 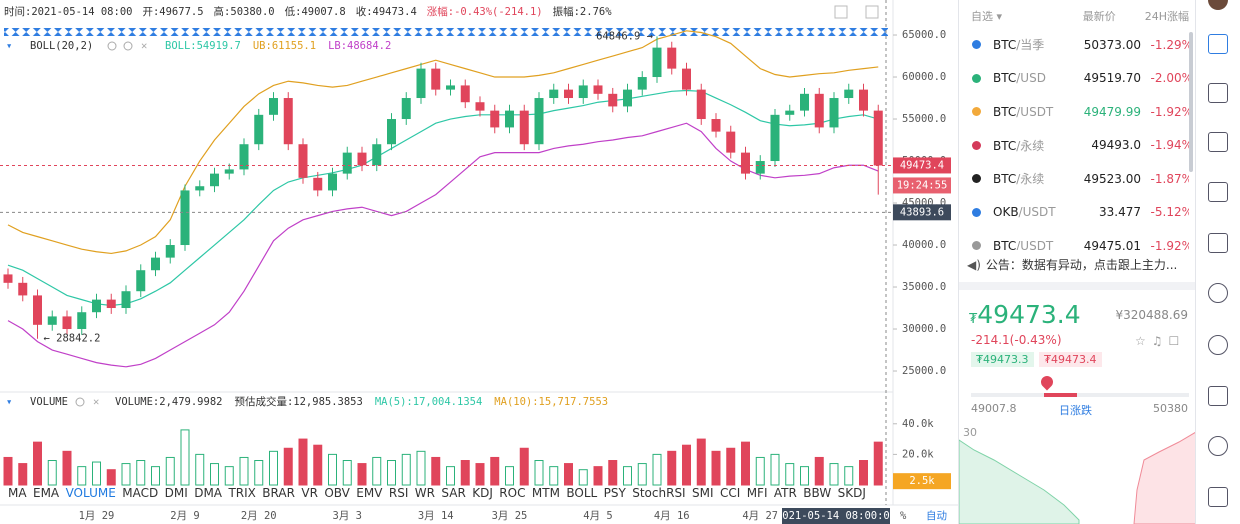 I want to click on base: BTC, so click(x=1005, y=111).